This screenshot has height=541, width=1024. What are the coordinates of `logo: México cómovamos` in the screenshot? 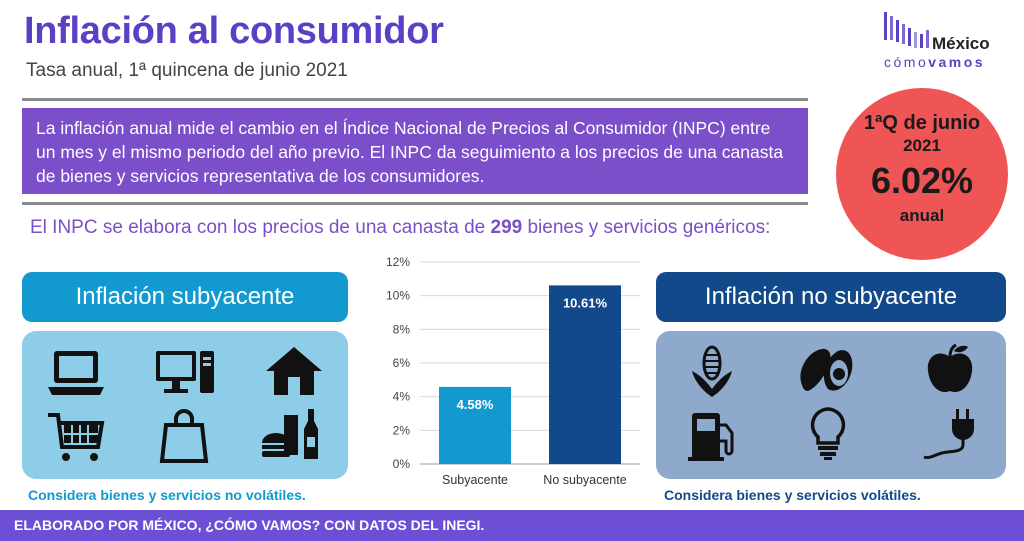 It's located at (945, 41).